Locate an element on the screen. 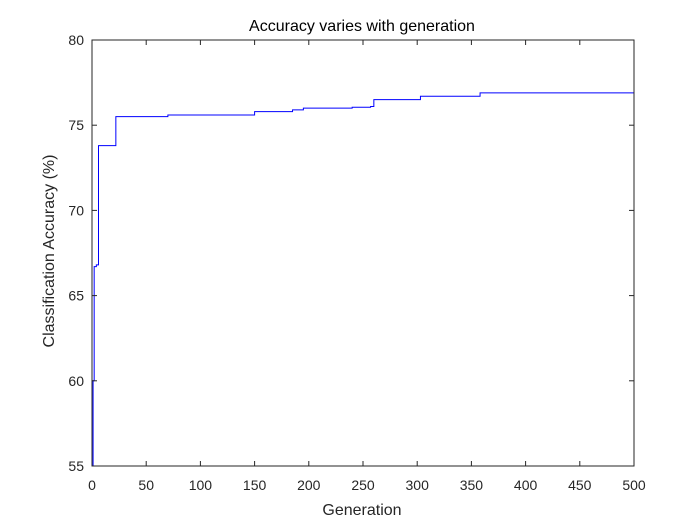 The height and width of the screenshot is (525, 700). y-tick-label: 70 is located at coordinates (76, 210).